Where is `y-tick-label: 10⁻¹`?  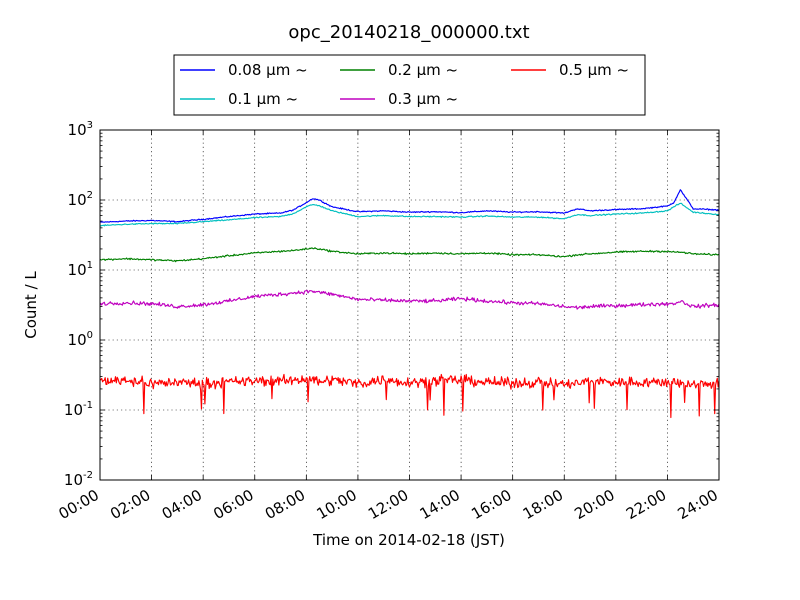 y-tick-label: 10⁻¹ is located at coordinates (78, 409).